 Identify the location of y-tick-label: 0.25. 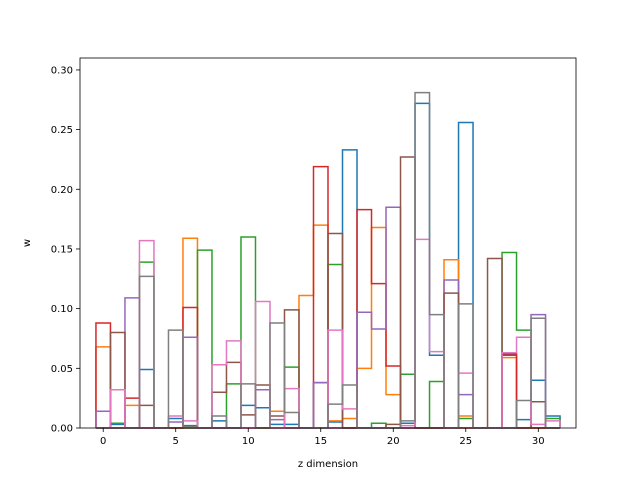
(62, 130).